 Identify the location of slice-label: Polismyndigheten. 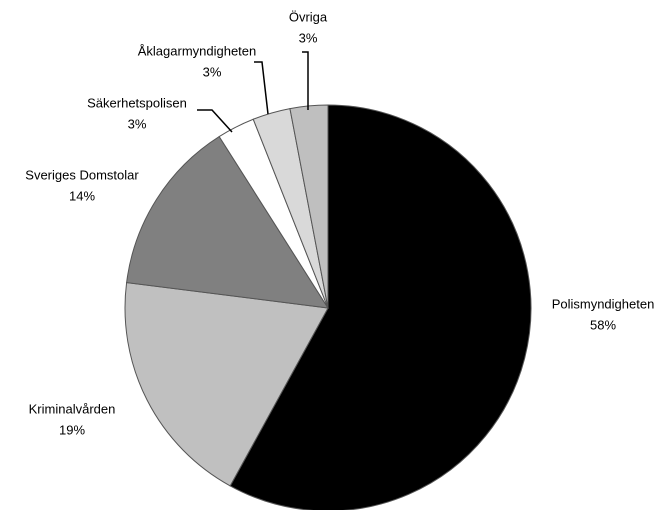
(603, 303).